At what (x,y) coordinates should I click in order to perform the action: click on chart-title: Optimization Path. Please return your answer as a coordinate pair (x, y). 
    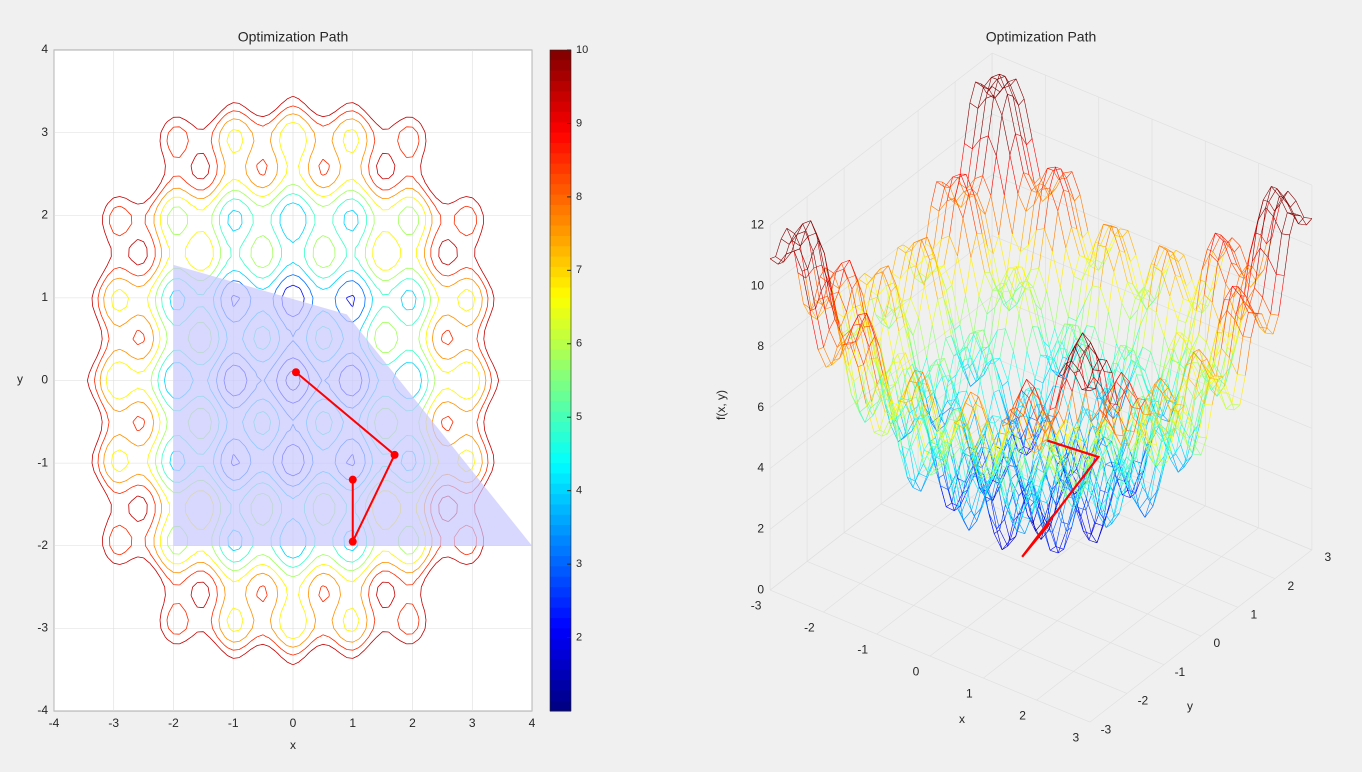
    Looking at the image, I should click on (1041, 37).